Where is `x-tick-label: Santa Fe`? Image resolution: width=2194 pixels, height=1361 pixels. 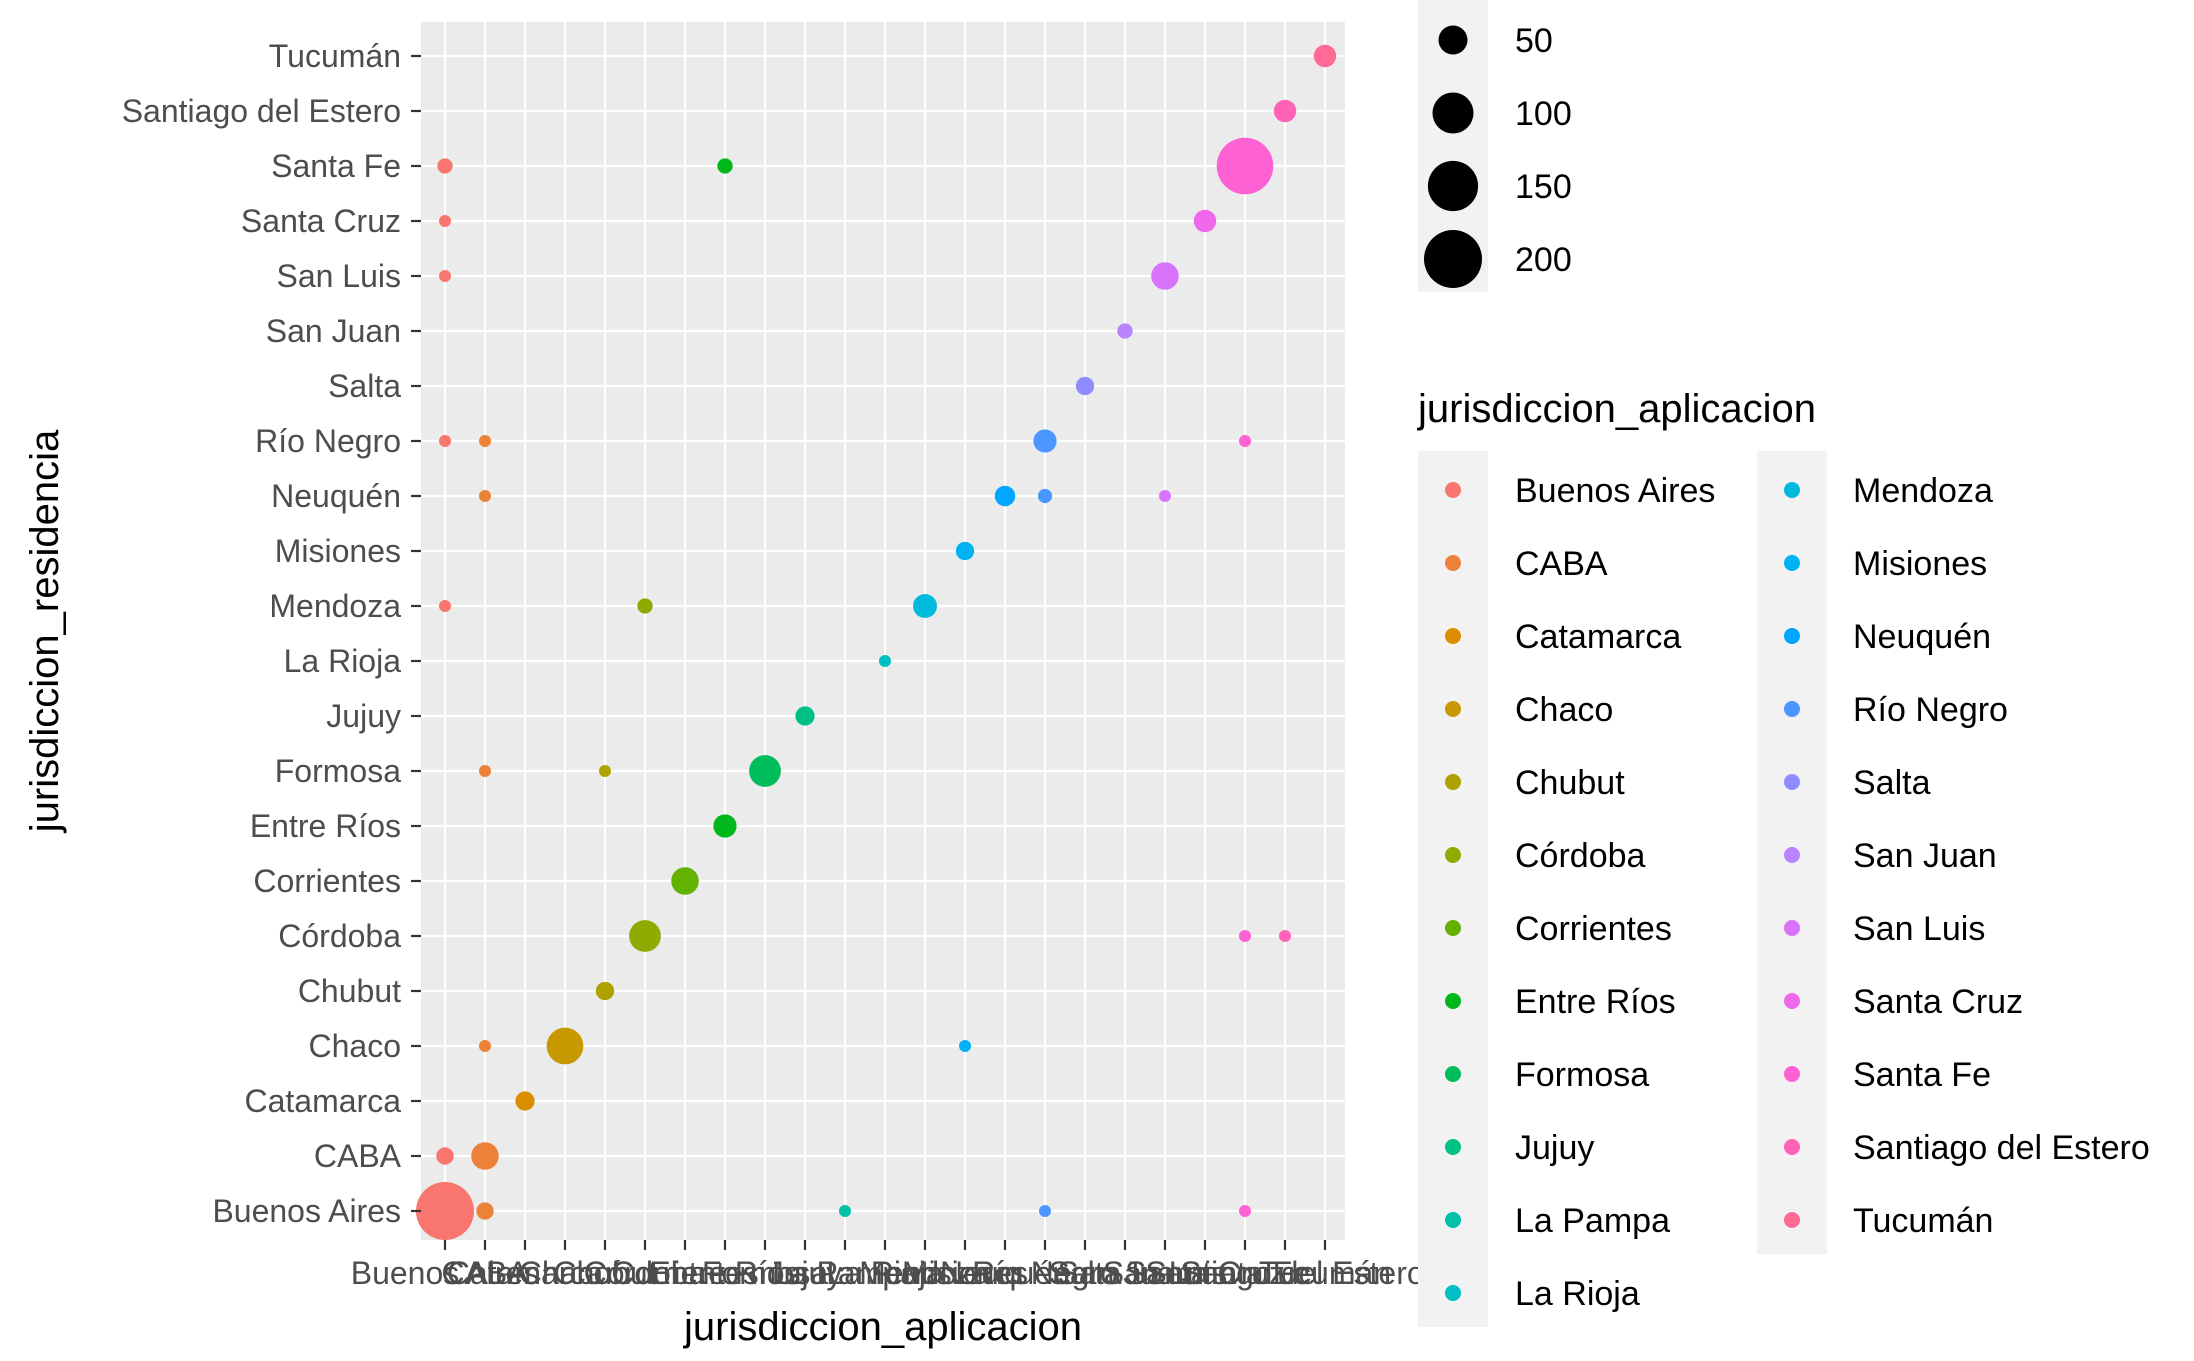 x-tick-label: Santa Fe is located at coordinates (1245, 1273).